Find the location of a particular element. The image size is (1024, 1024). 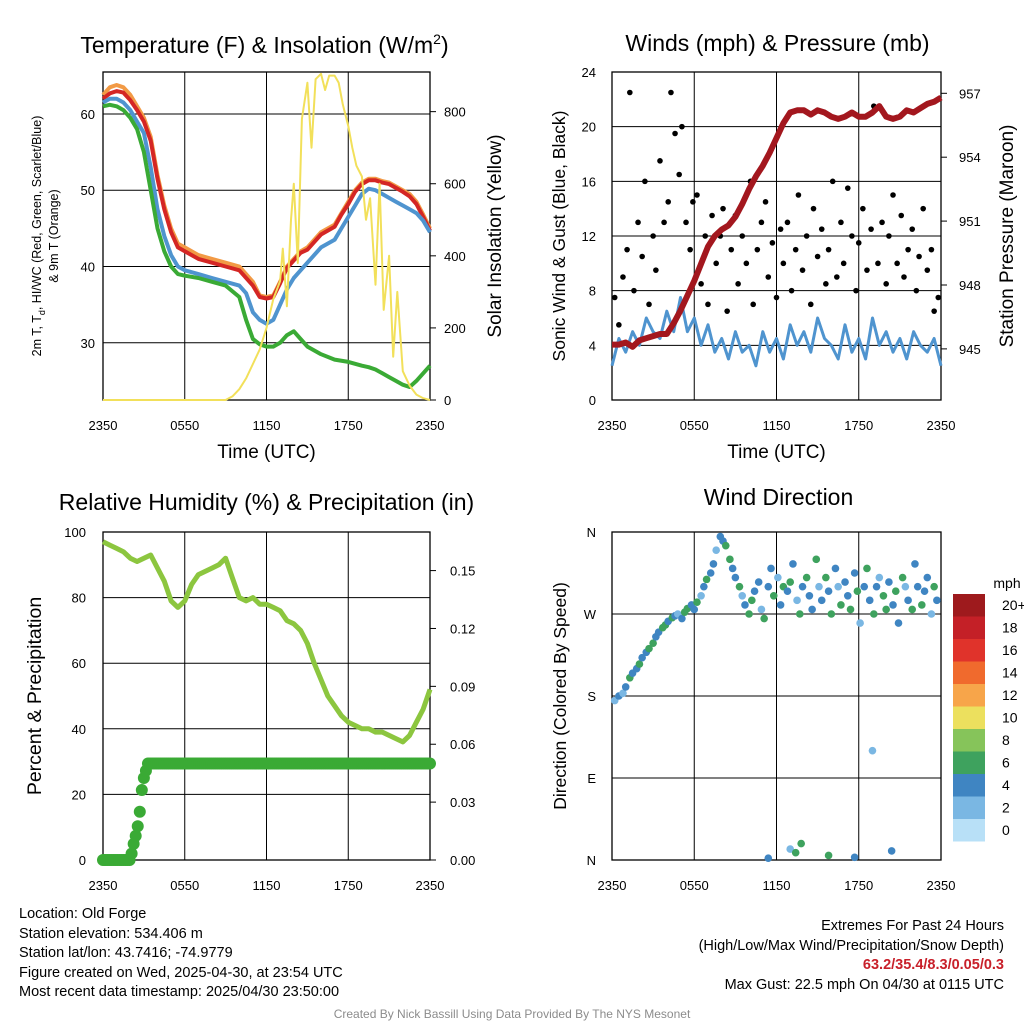

y-tick-label-dir-3: W is located at coordinates (590, 614).